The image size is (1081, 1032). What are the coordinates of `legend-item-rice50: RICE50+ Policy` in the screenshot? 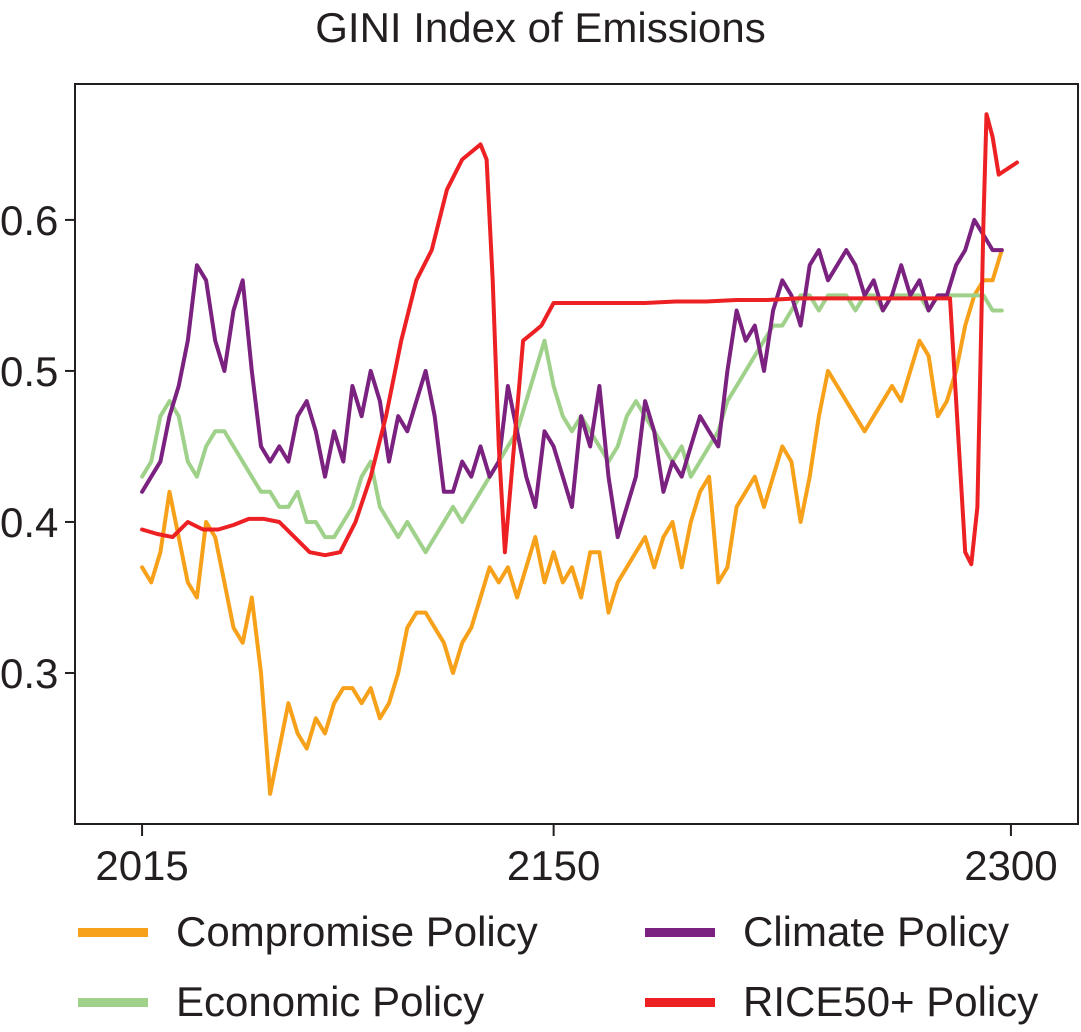 It's located at (841, 1002).